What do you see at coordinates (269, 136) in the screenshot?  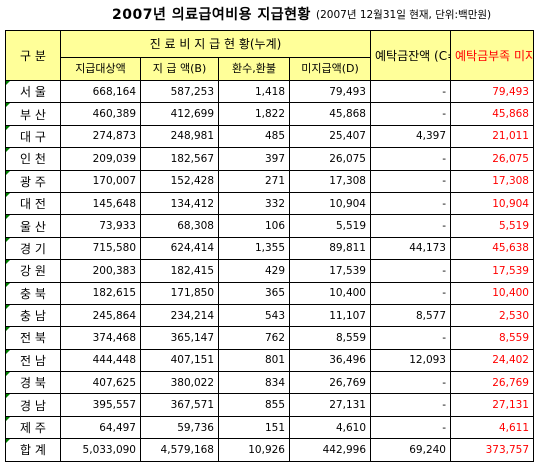 I see `table-row: 대 구 274,873 248,981 485 25,407 4,397 21,011` at bounding box center [269, 136].